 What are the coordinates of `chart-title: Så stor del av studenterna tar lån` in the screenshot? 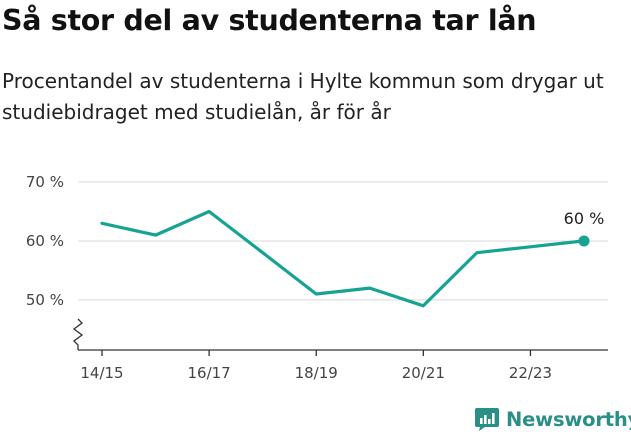 It's located at (269, 20).